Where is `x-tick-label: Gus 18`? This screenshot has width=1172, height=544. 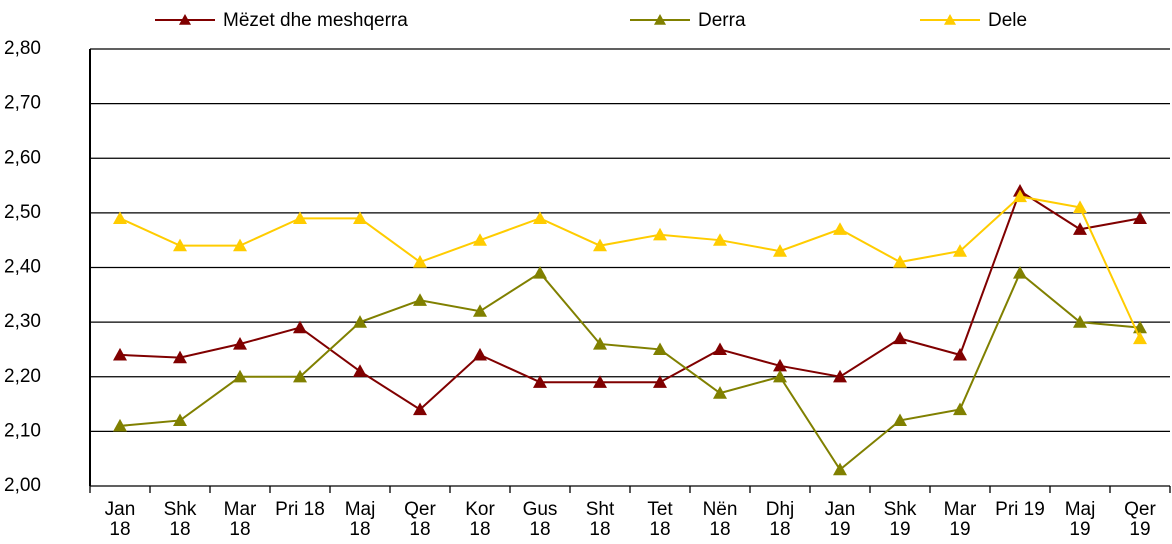 x-tick-label: Gus 18 is located at coordinates (540, 519).